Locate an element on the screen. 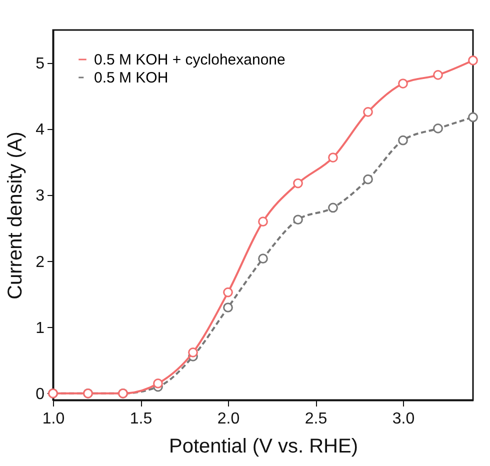 This screenshot has height=466, width=490. y-tick-label: 4 is located at coordinates (40, 130).